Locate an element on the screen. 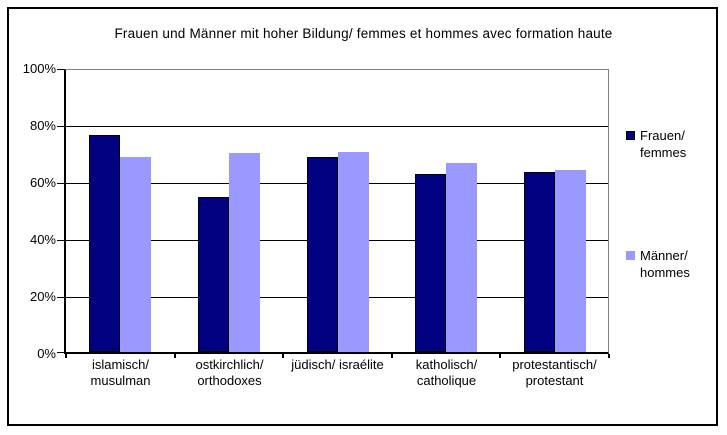  bar-frauen-ostkirchlich is located at coordinates (213, 274).